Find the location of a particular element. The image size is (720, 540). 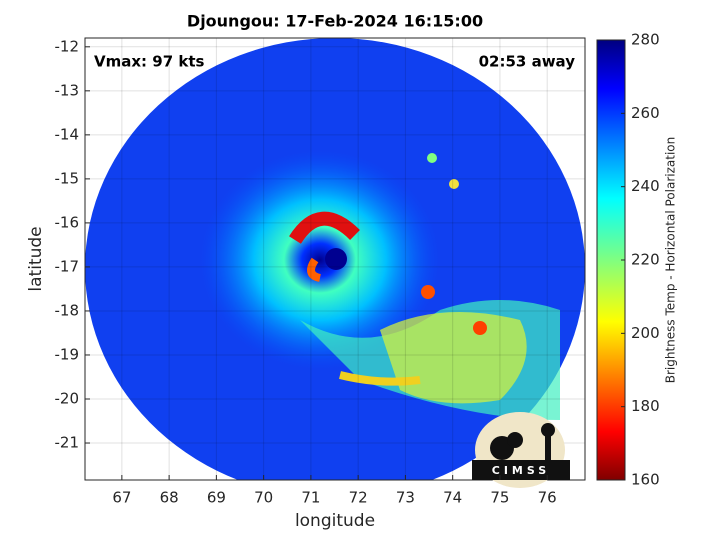

logo: CIMSS is located at coordinates (521, 450).